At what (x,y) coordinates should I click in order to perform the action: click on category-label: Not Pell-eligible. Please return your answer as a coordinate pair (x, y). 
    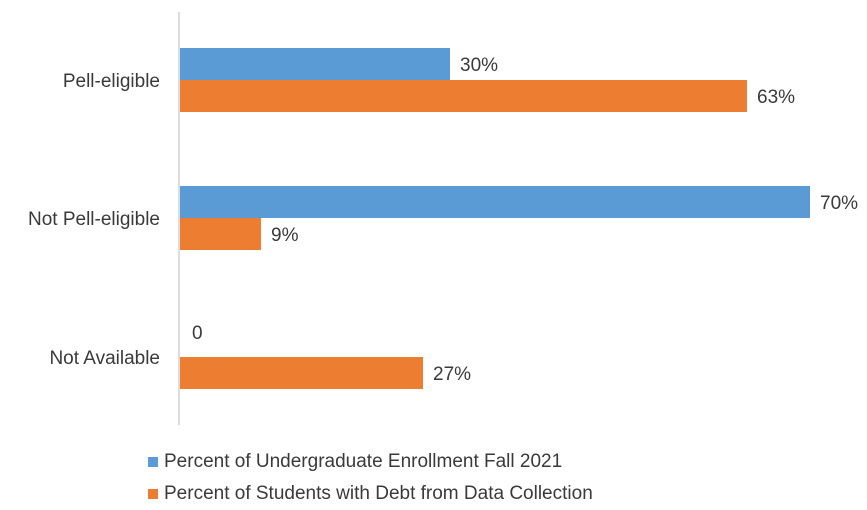
    Looking at the image, I should click on (94, 219).